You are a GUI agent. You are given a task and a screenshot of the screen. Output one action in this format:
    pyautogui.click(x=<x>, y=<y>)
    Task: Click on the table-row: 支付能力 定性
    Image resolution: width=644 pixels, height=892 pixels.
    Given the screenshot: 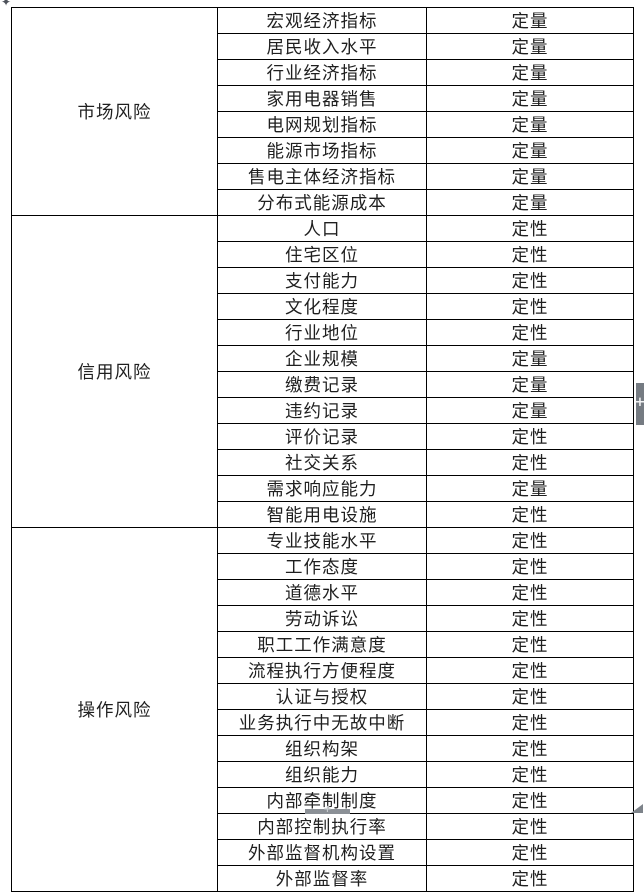 What is the action you would take?
    pyautogui.click(x=323, y=280)
    